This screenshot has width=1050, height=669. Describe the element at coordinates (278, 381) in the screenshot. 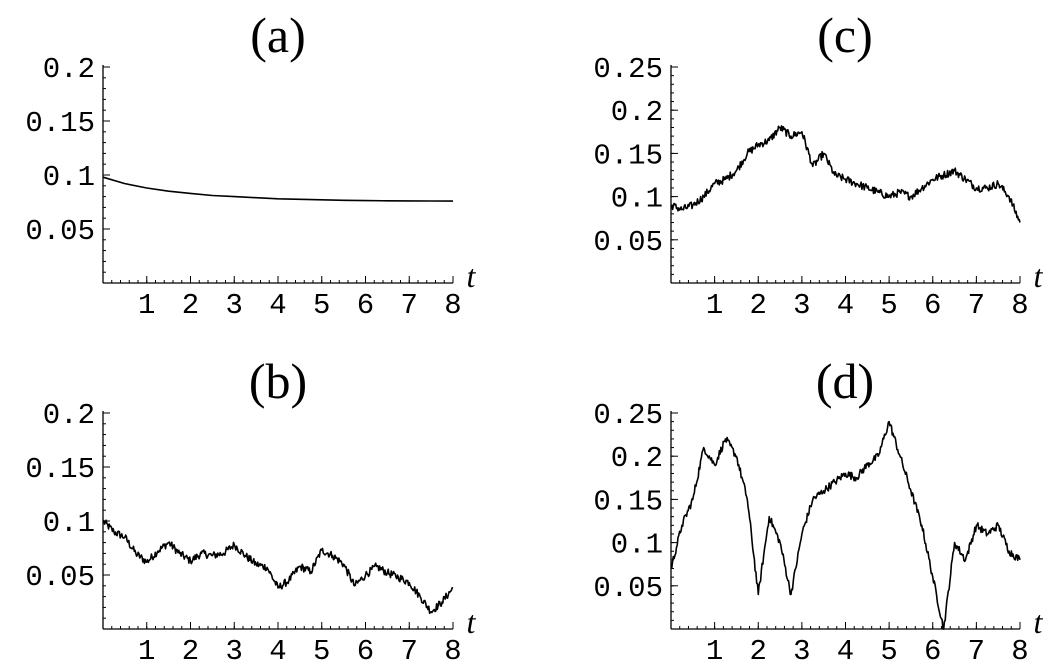

I see `panel-title: (b)` at that location.